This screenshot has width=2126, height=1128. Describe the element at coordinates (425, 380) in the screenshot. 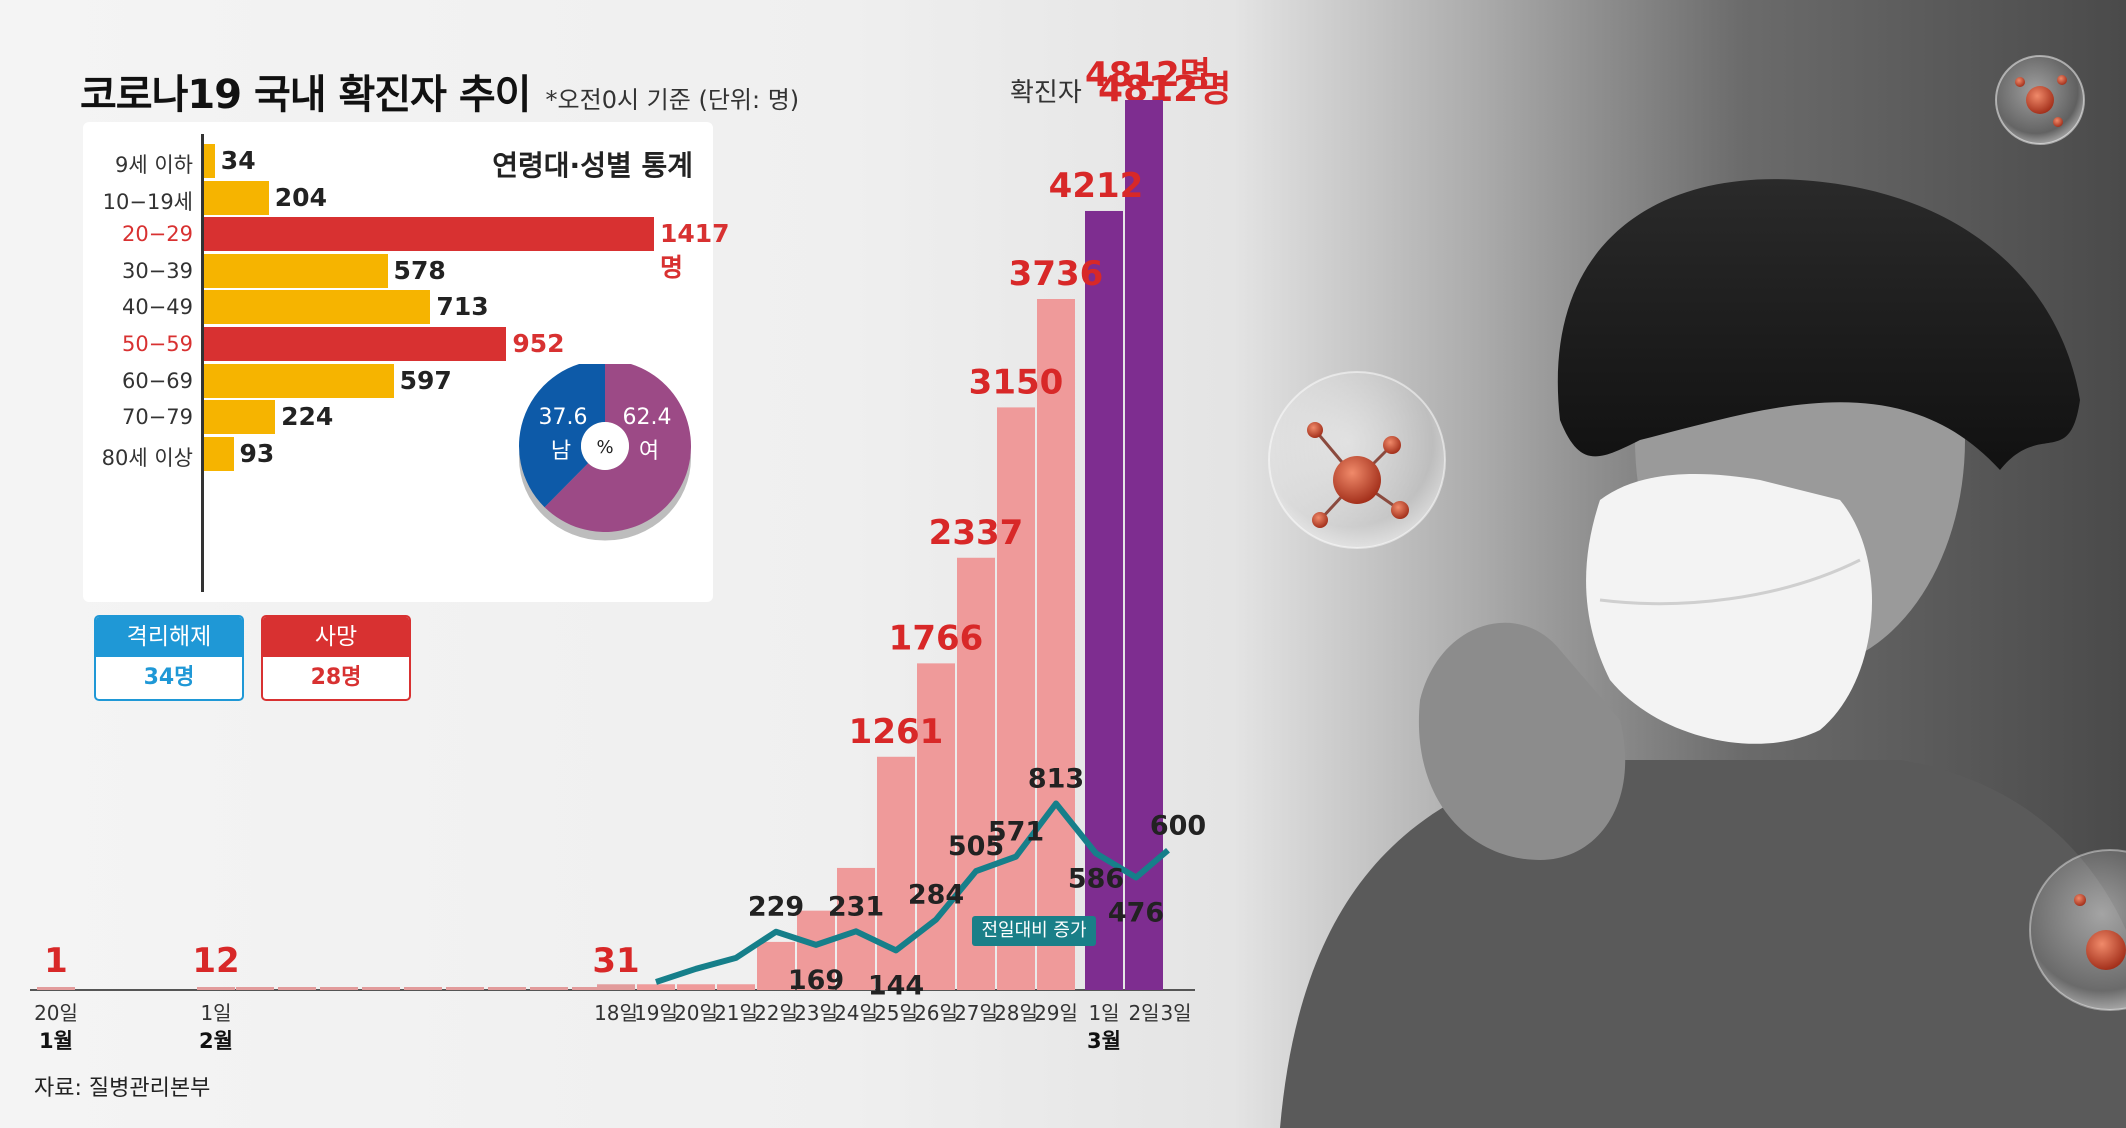

I see `age-group-value: 597` at that location.